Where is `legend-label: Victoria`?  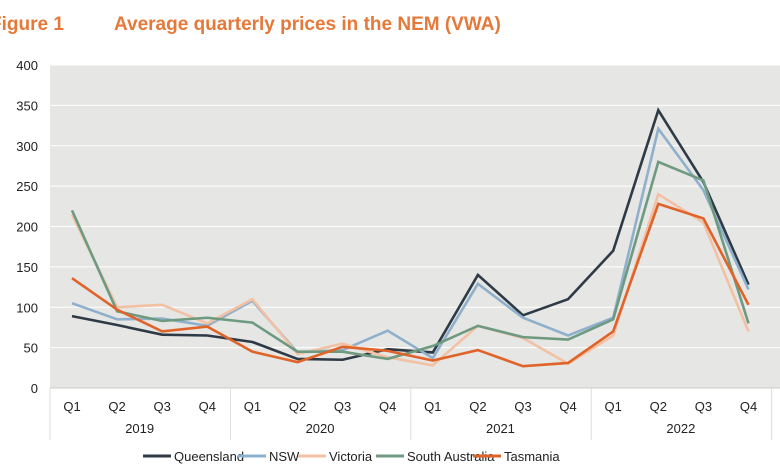 legend-label: Victoria is located at coordinates (351, 456).